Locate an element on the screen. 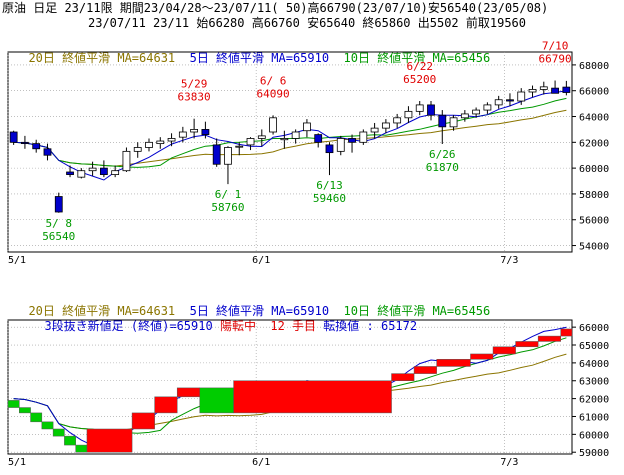 The image size is (624, 475). annotation-value: 58760 is located at coordinates (227, 207).